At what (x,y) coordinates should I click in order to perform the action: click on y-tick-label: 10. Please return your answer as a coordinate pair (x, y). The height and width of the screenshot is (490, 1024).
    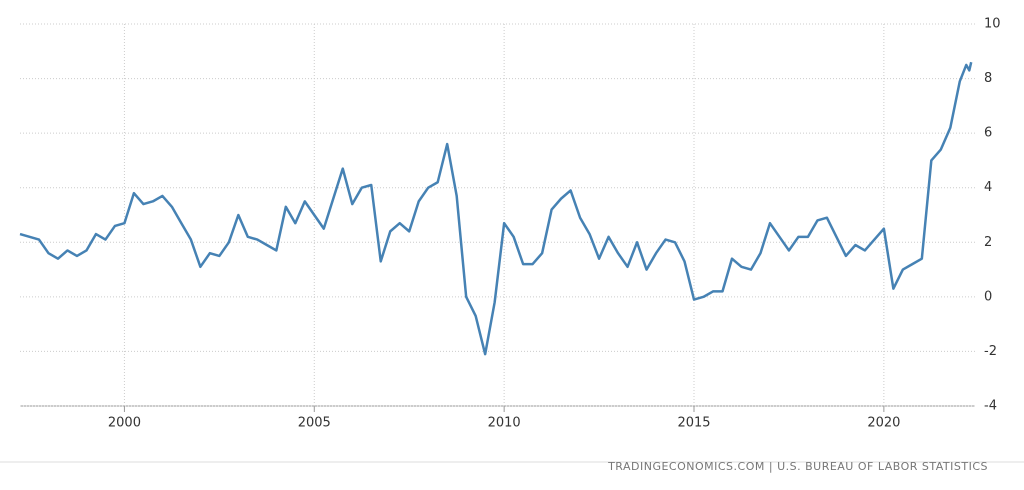
    Looking at the image, I should click on (992, 24).